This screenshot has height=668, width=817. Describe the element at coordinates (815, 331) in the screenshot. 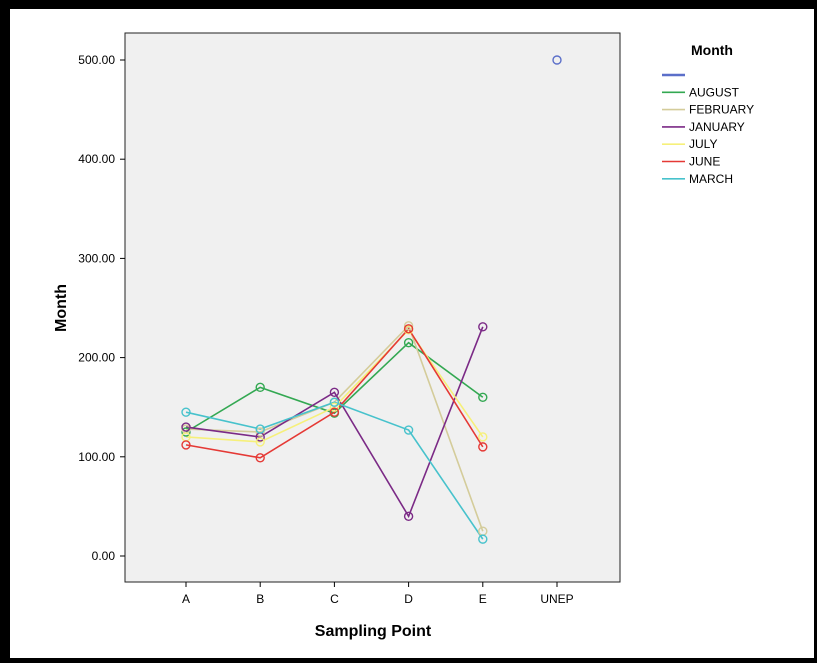

I see `frame-right` at that location.